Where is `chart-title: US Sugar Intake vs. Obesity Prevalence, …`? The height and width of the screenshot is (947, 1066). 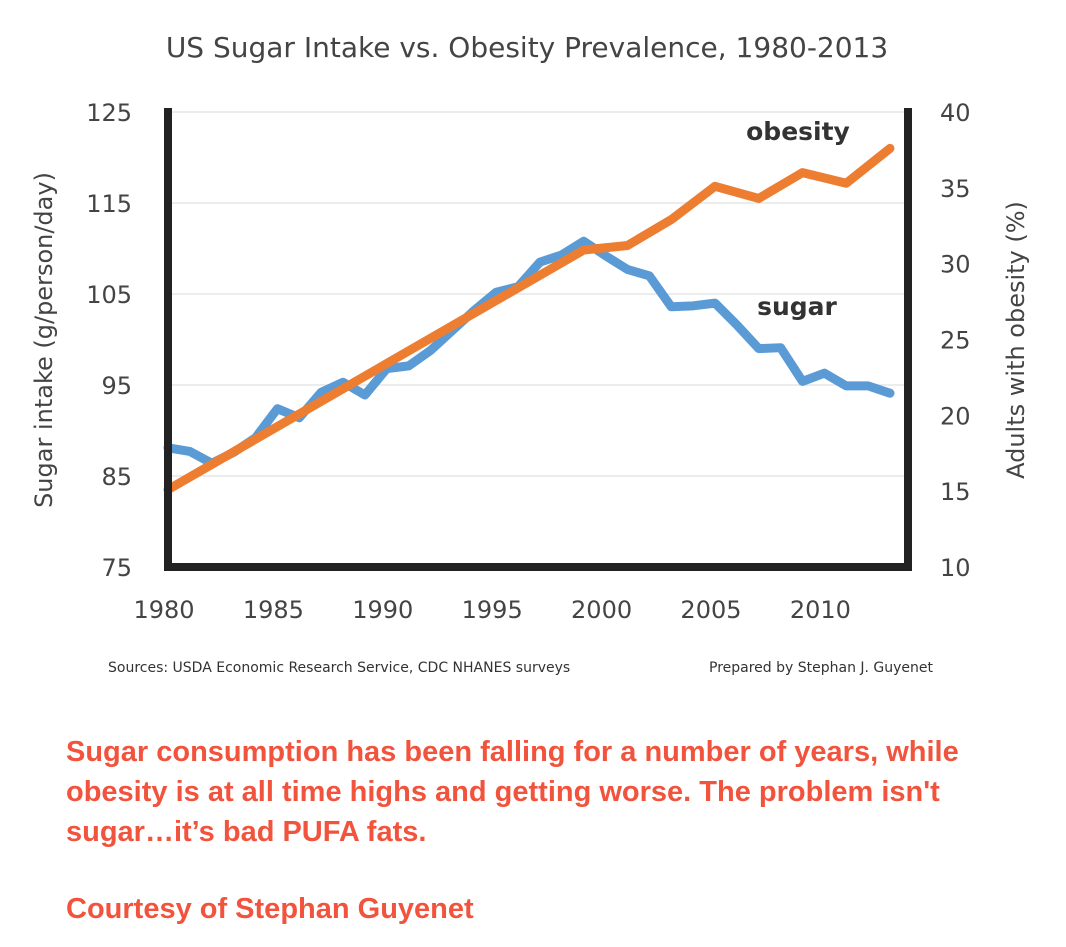
chart-title: US Sugar Intake vs. Obesity Prevalence, … is located at coordinates (527, 47).